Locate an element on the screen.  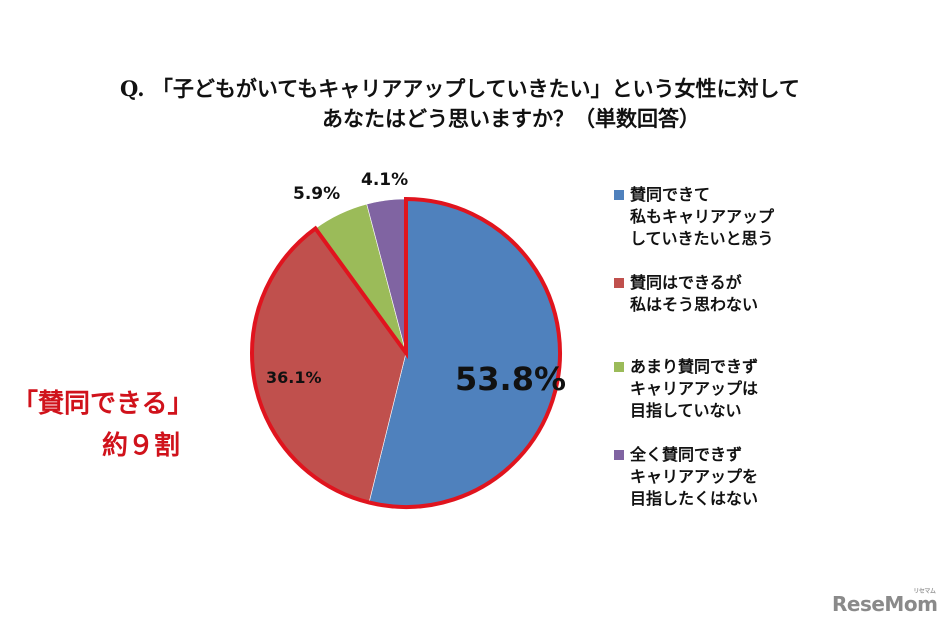
slice-label-1: 53.8% is located at coordinates (511, 379).